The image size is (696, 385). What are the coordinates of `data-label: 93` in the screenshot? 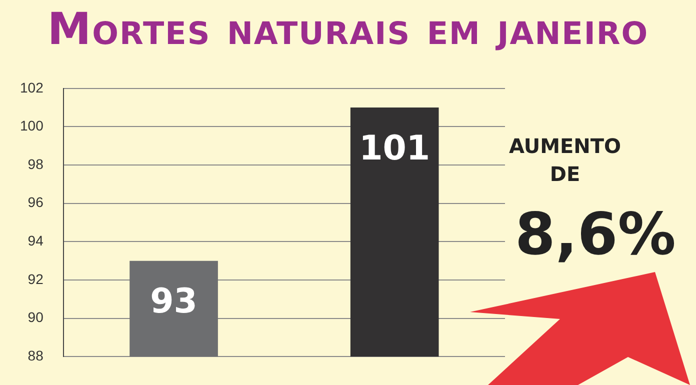 It's located at (174, 302).